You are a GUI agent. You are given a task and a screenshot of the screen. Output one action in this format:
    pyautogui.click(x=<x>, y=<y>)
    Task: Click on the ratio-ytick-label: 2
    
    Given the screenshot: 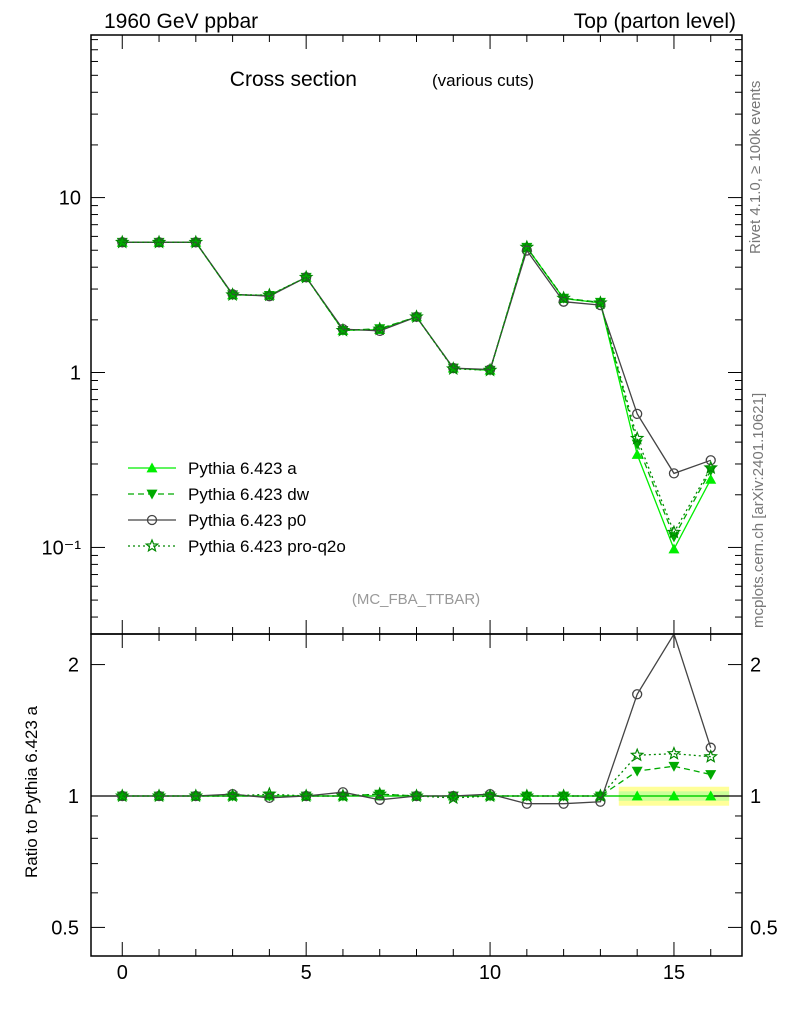 What is the action you would take?
    pyautogui.click(x=73, y=666)
    